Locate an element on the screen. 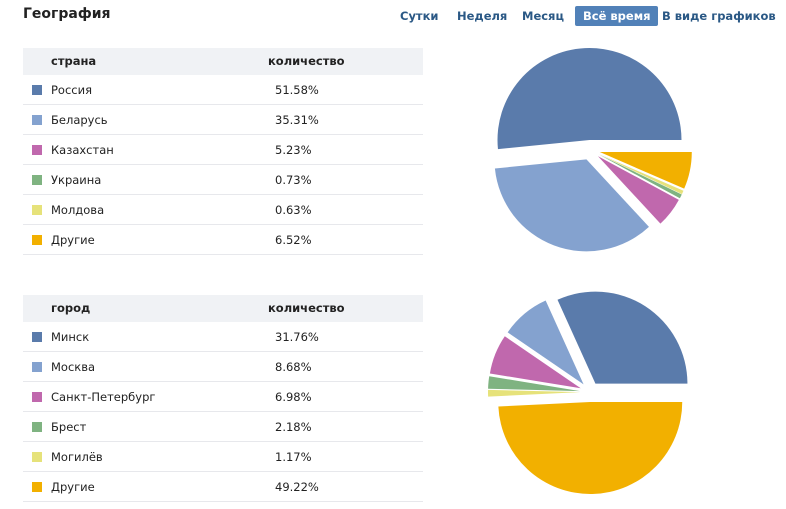  table-row: Россия 51.58% is located at coordinates (223, 90).